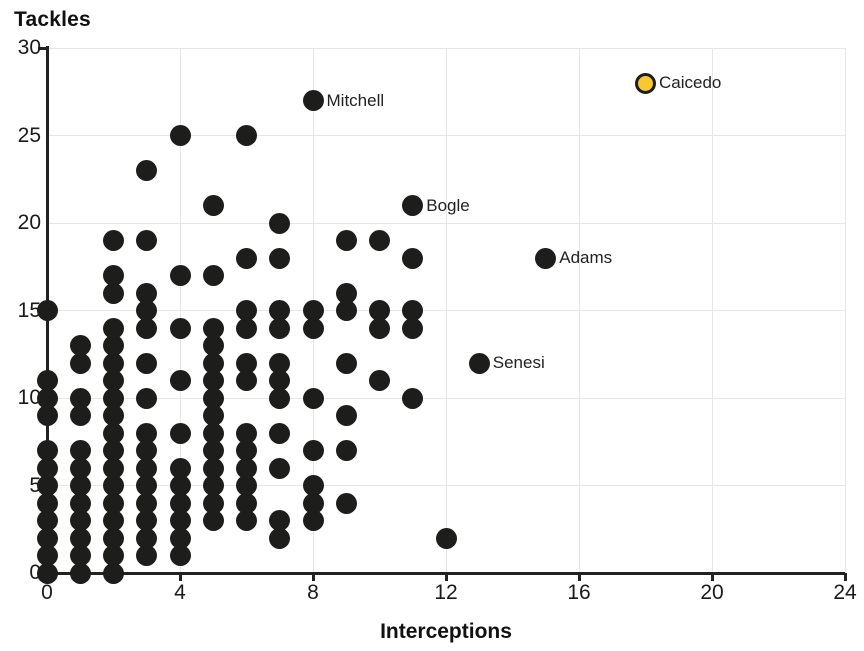  What do you see at coordinates (35, 485) in the screenshot?
I see `y-tick-label-5: 5` at bounding box center [35, 485].